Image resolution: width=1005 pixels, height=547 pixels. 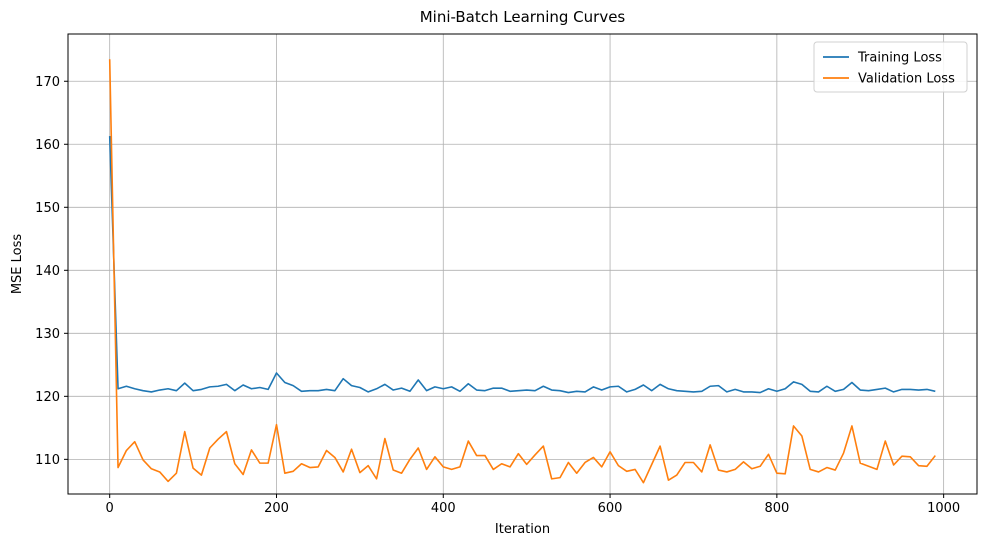 I want to click on y-tick-label: 170, so click(x=47, y=82).